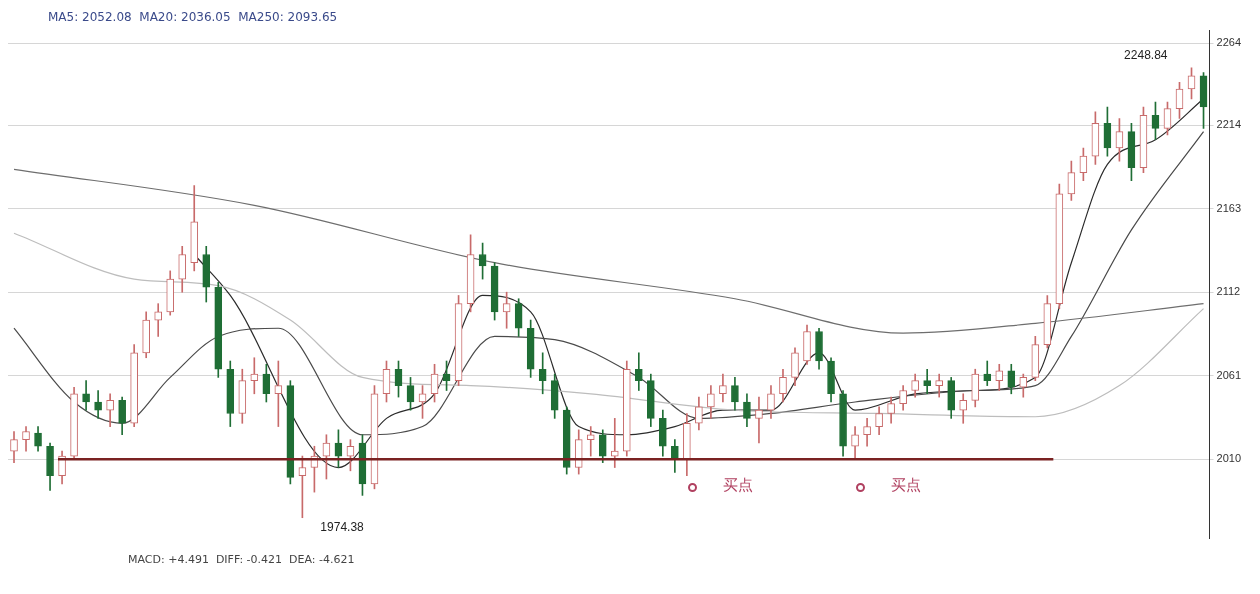  Describe the element at coordinates (1229, 374) in the screenshot. I see `y-tick-label: 2061` at that location.